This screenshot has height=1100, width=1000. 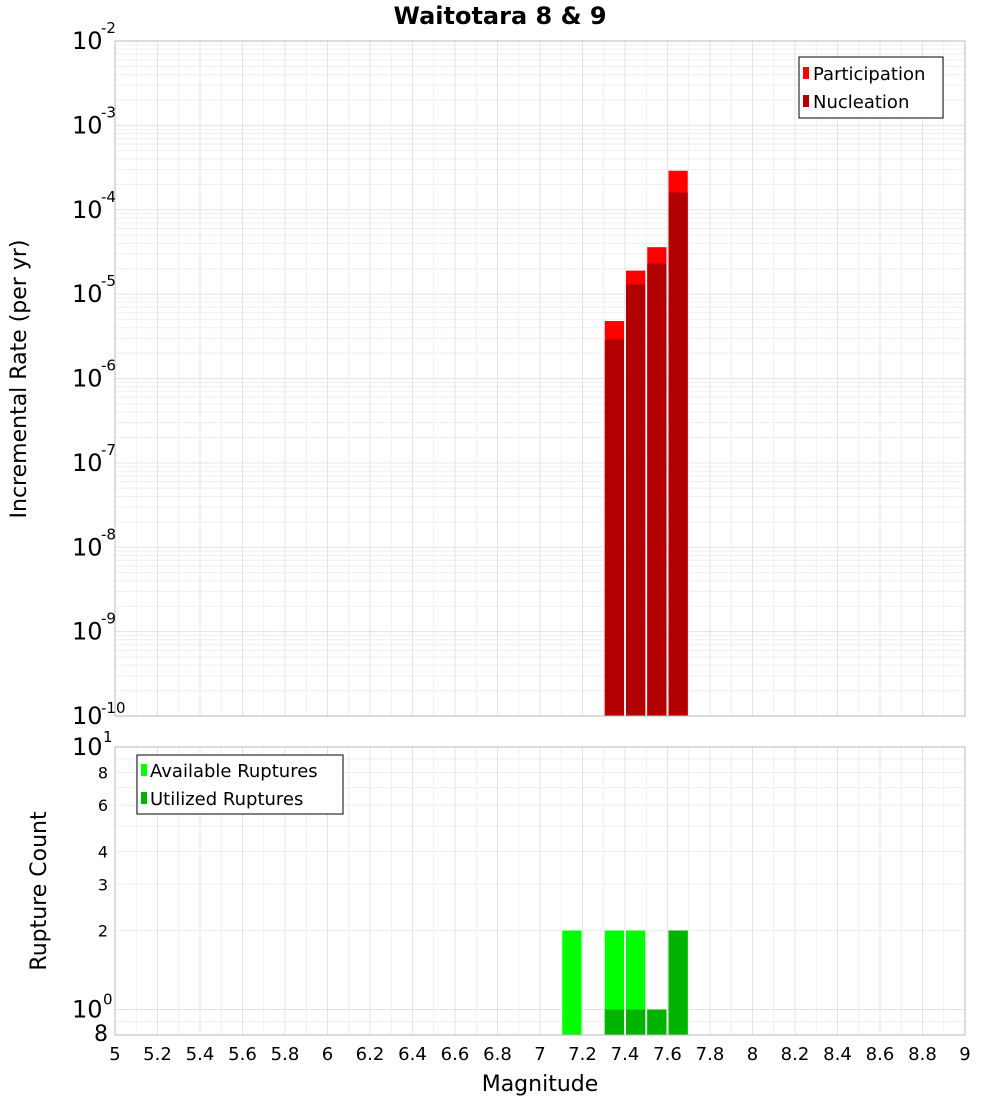 I want to click on x-tick-label: 8.6, so click(x=880, y=1054).